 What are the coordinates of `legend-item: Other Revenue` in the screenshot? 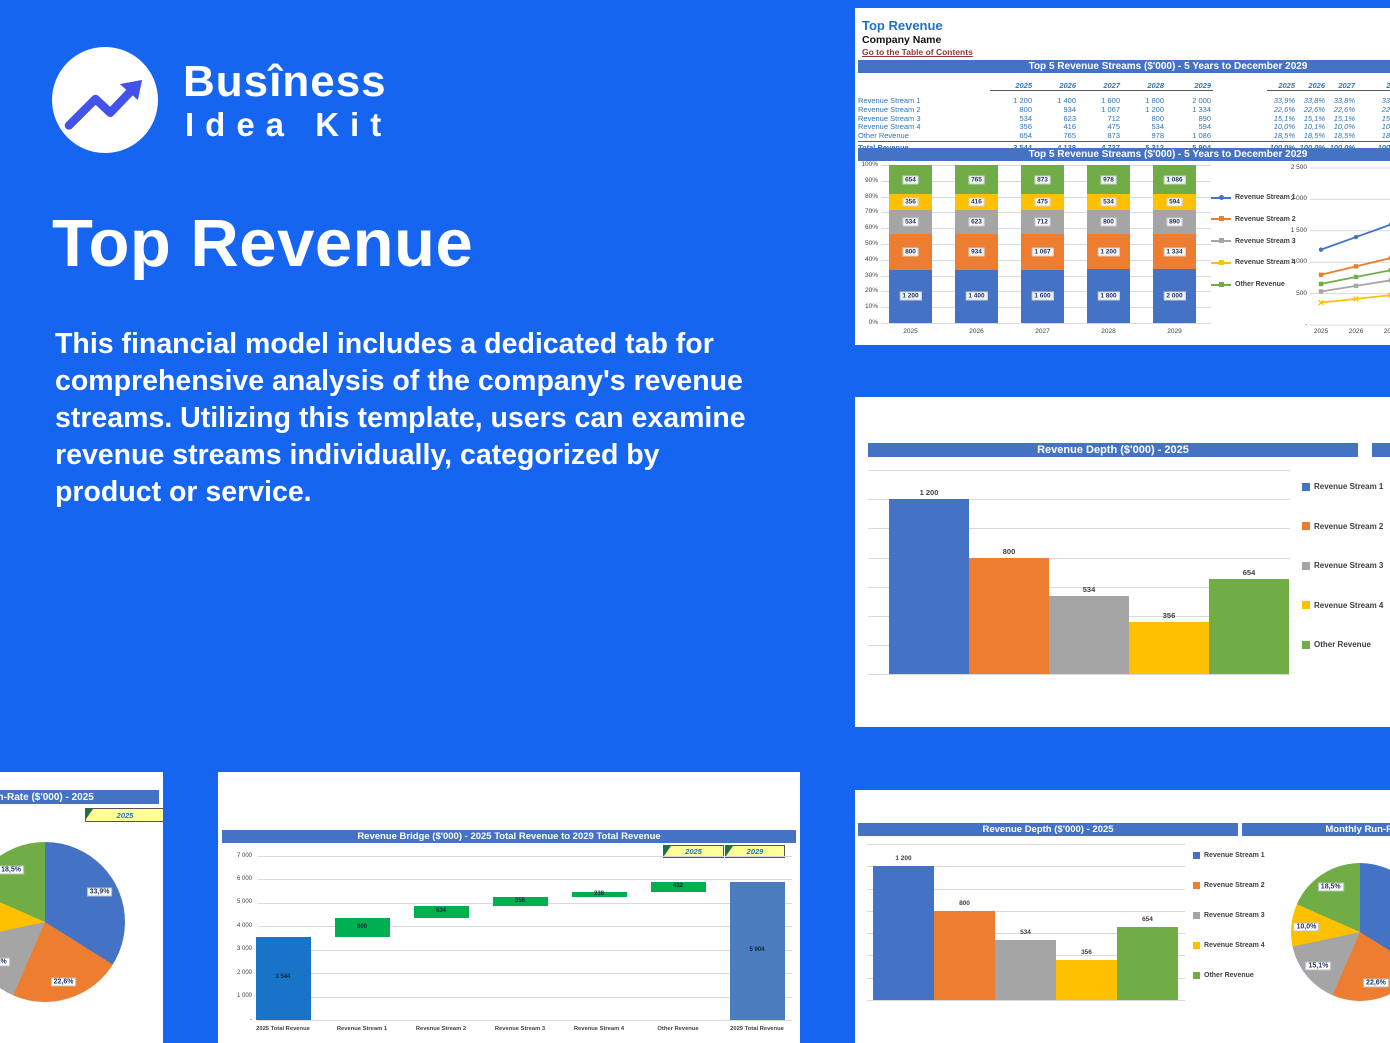 It's located at (1336, 644).